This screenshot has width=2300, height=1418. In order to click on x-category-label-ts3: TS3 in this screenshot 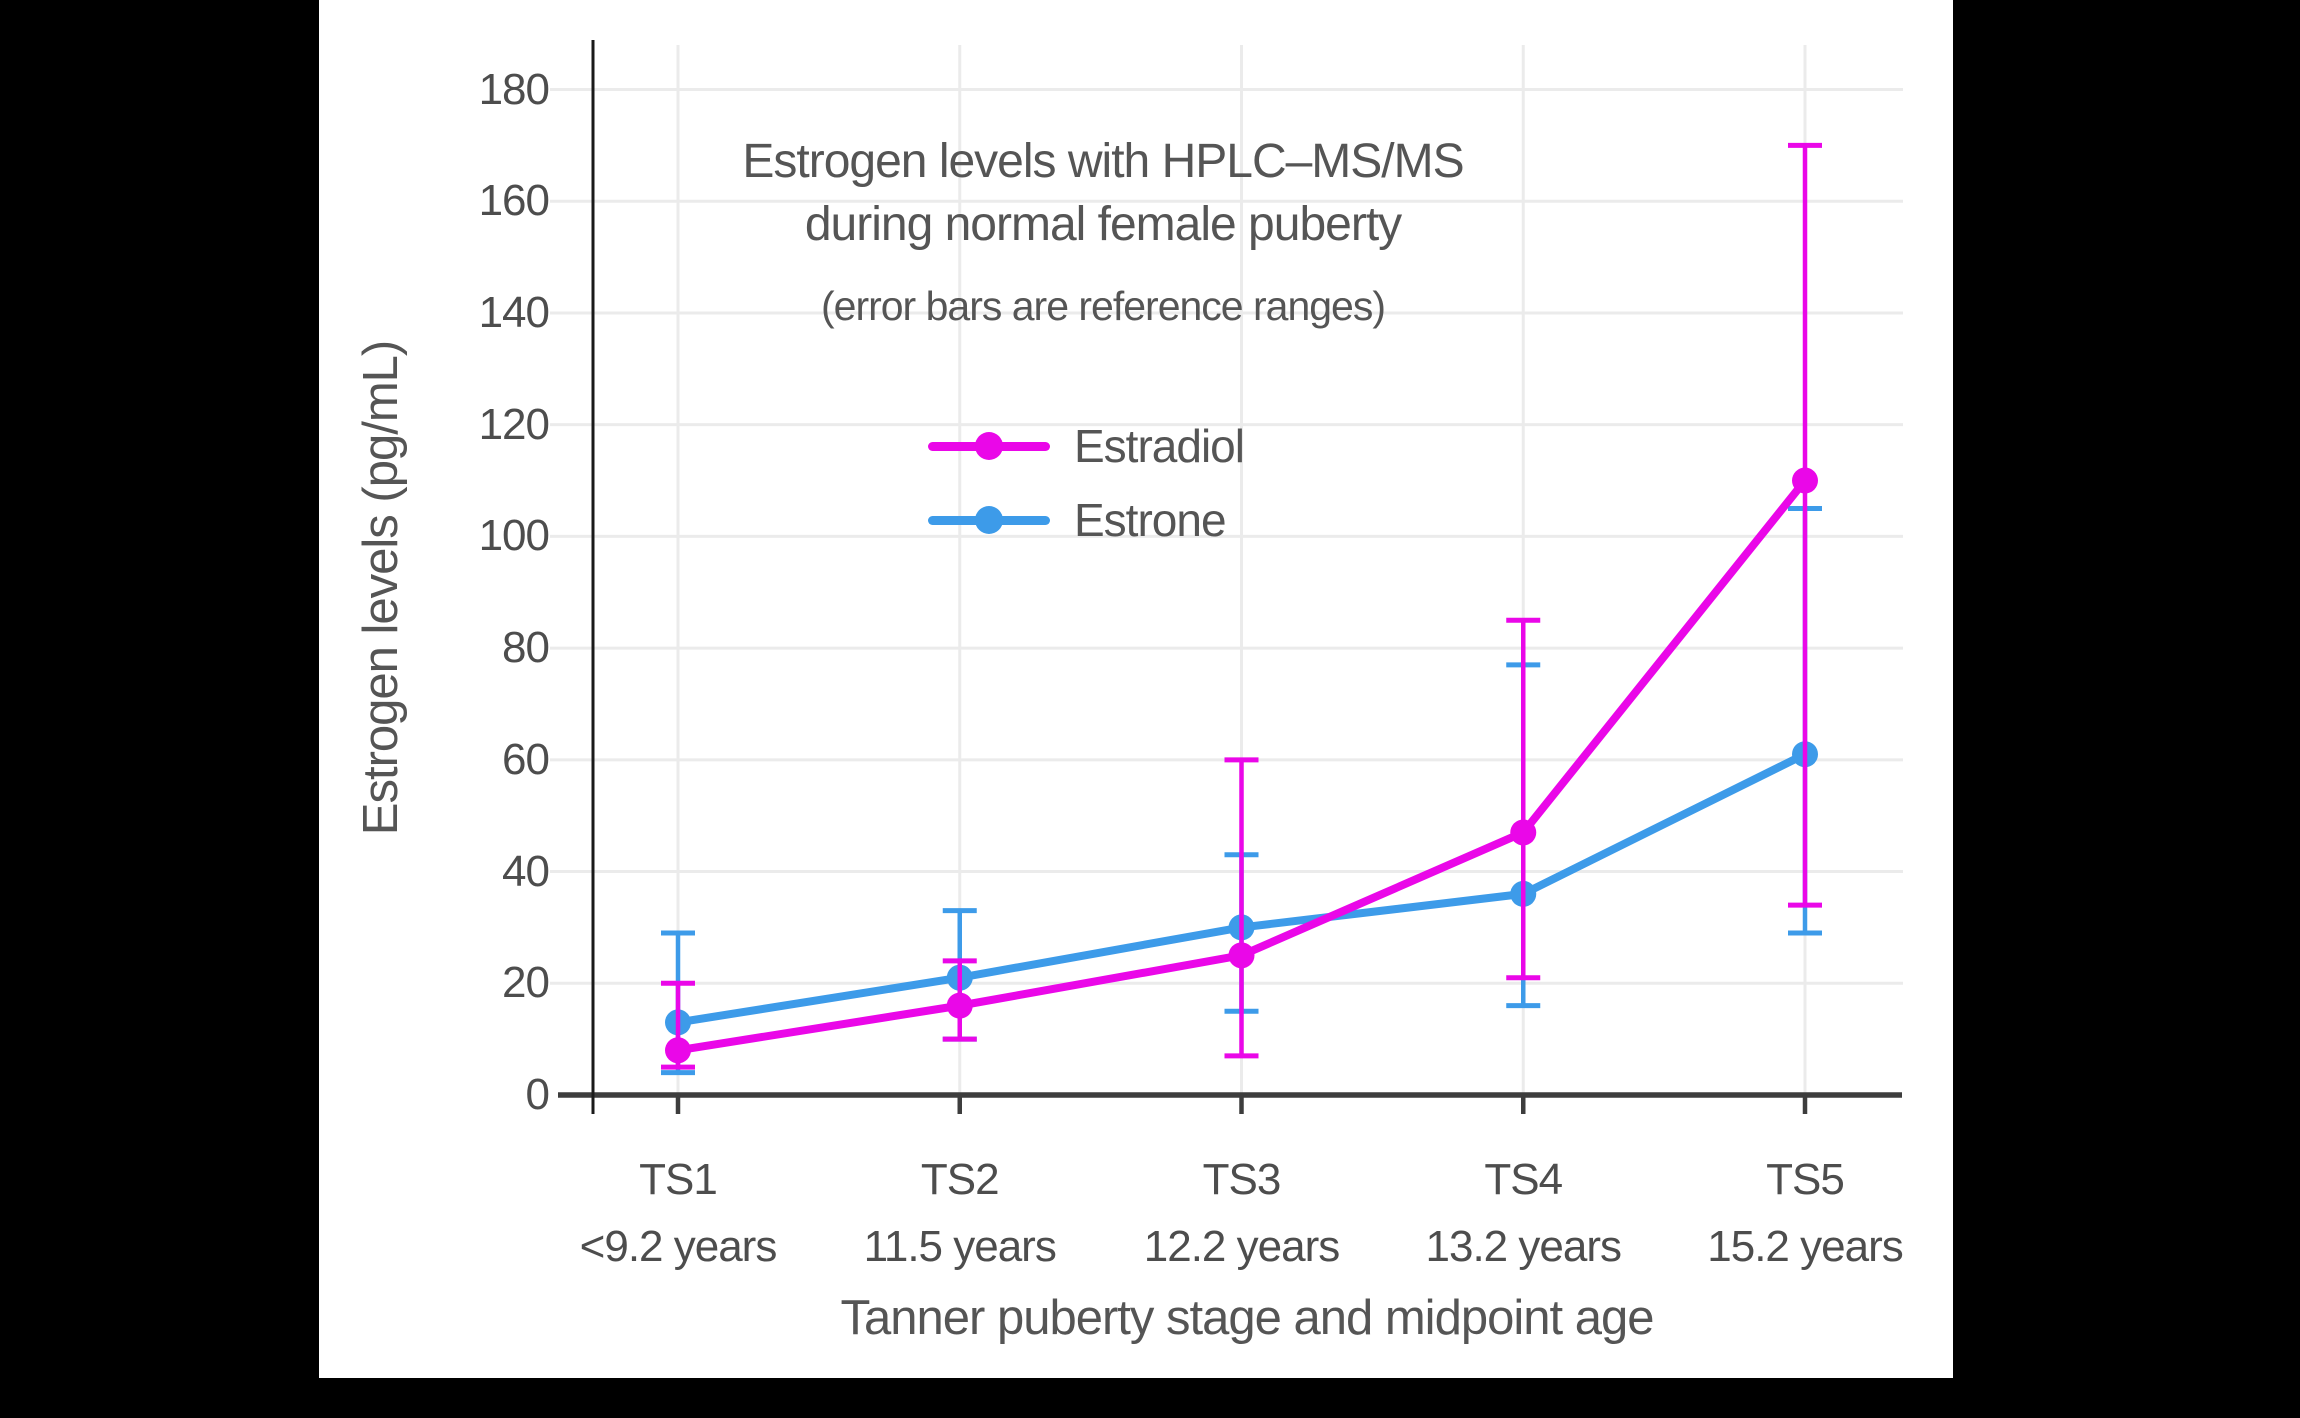, I will do `click(1242, 1179)`.